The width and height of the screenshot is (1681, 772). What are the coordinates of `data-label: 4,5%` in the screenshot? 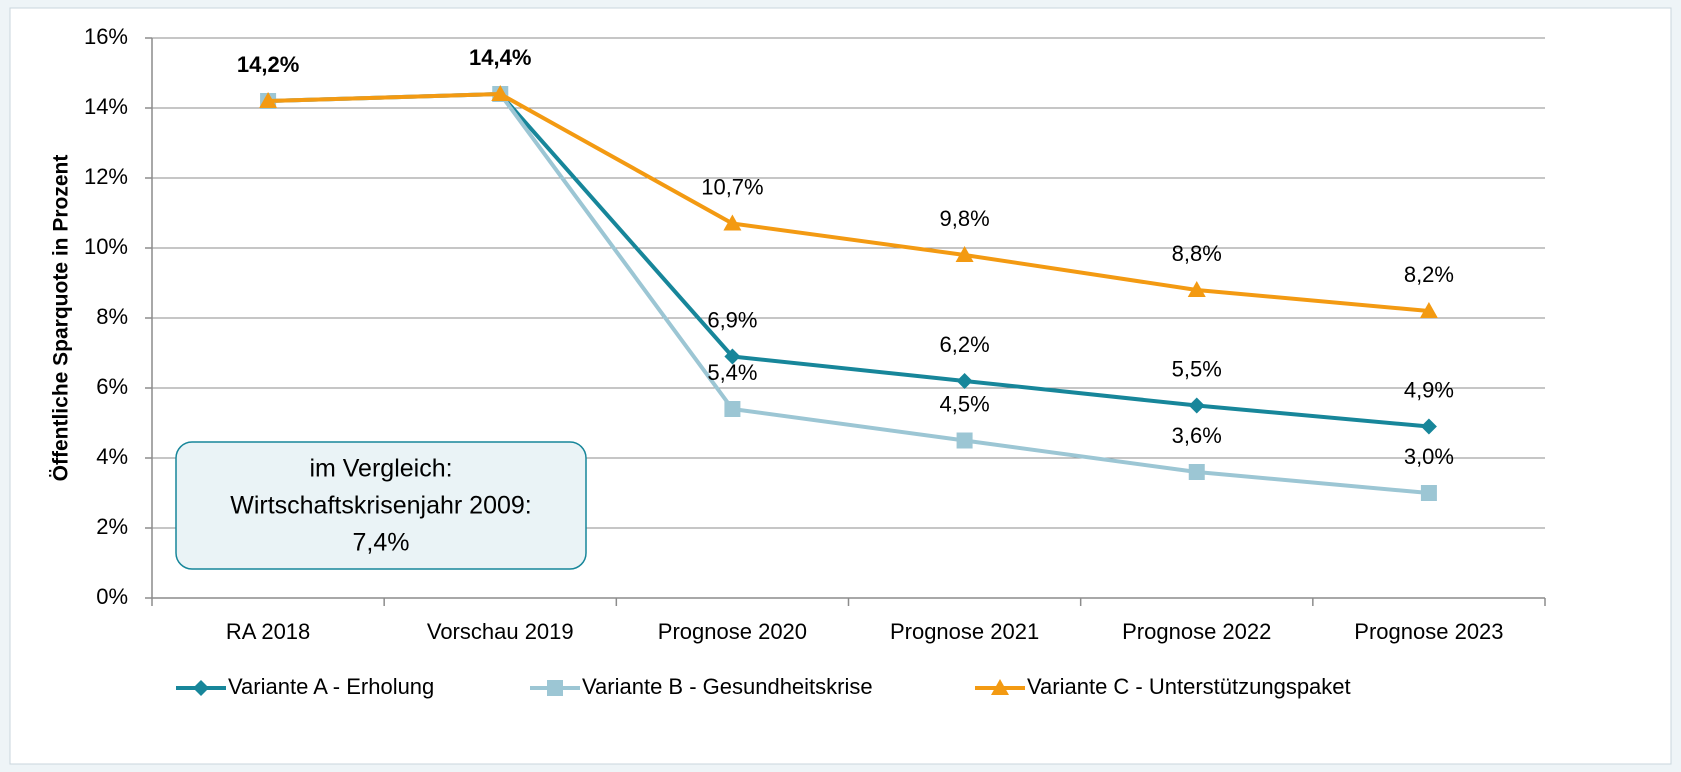 It's located at (965, 403).